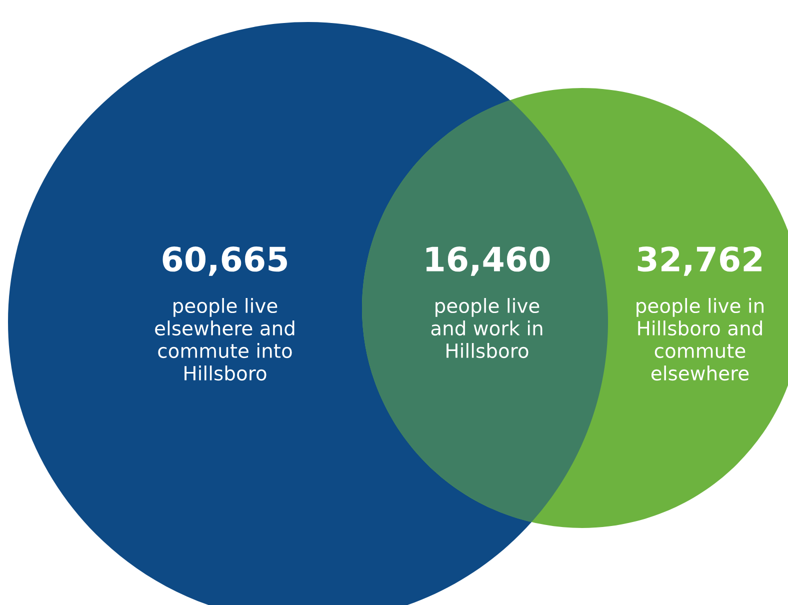  I want to click on data-label: 16,460, so click(488, 261).